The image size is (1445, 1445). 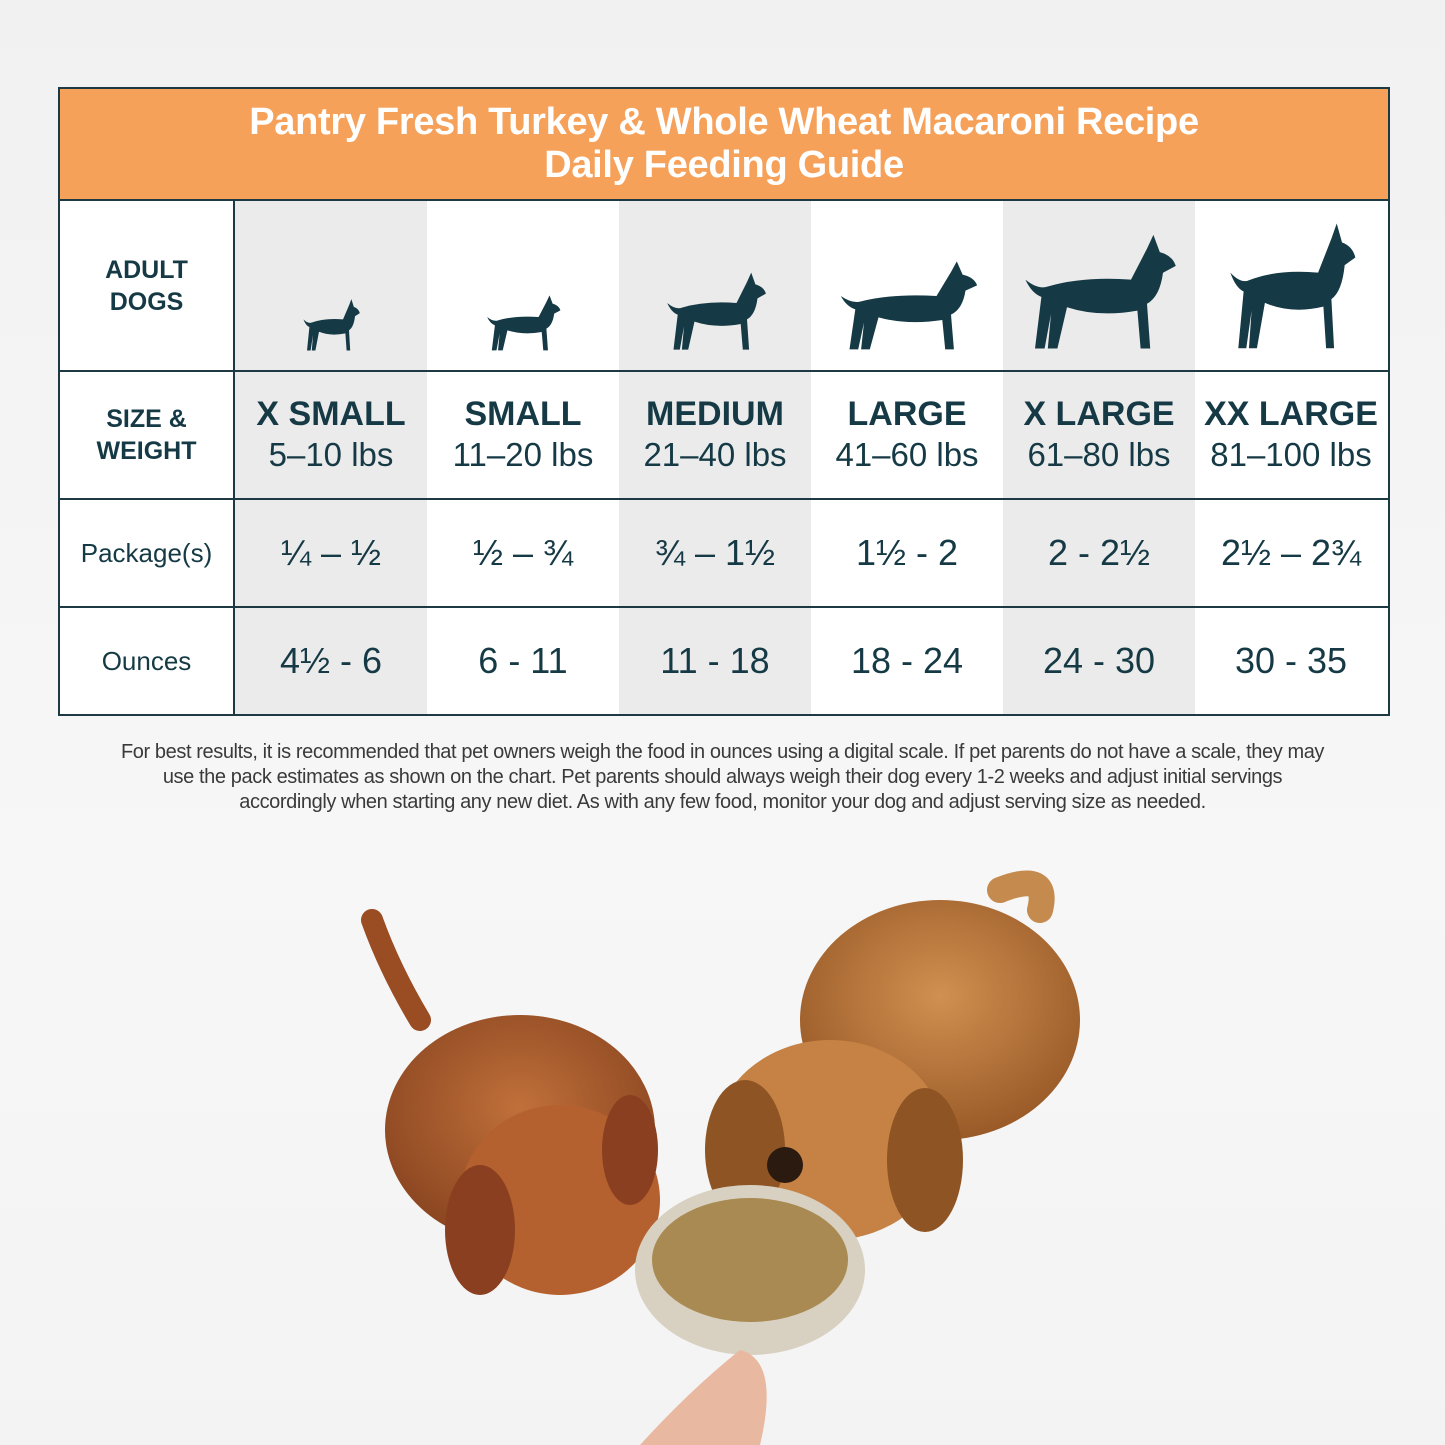 I want to click on dog-medium-icon, so click(x=716, y=311).